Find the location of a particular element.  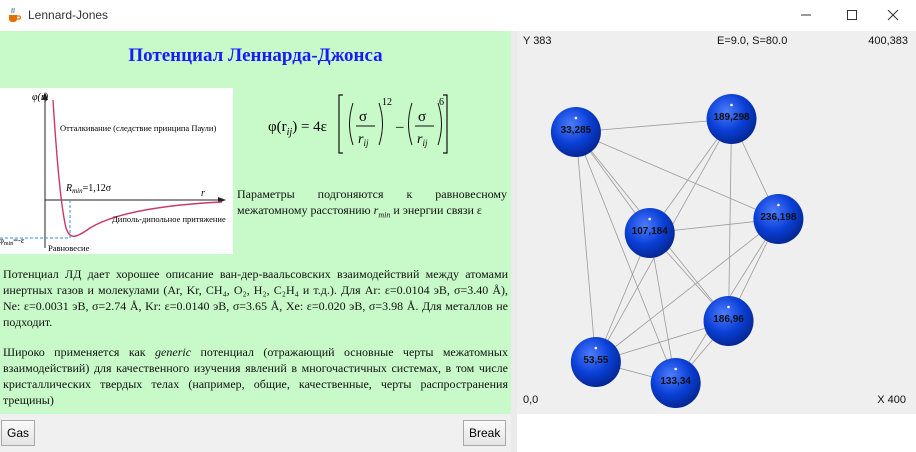

atom-label: 53,55 is located at coordinates (595, 360).